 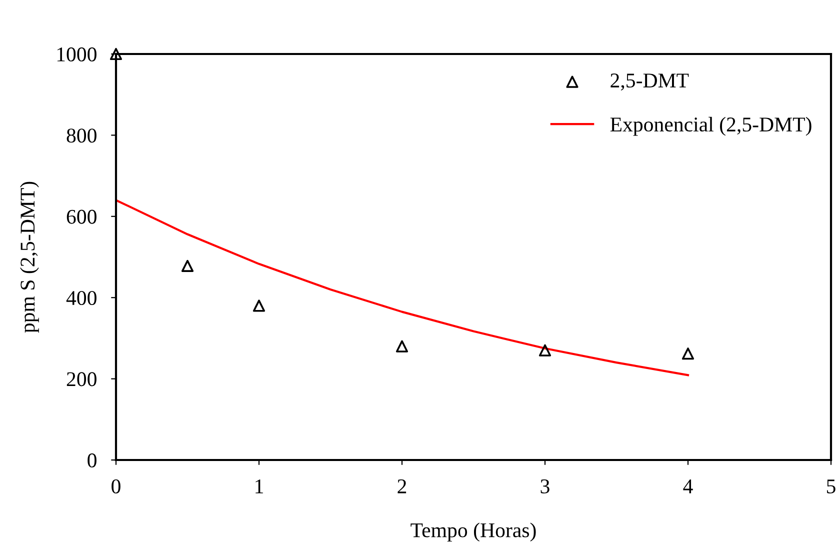 I want to click on x-tick-label: 3, so click(x=545, y=486).